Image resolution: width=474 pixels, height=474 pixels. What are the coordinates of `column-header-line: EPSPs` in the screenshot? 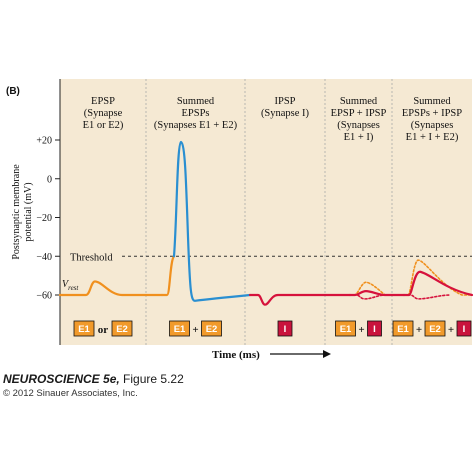 It's located at (195, 113).